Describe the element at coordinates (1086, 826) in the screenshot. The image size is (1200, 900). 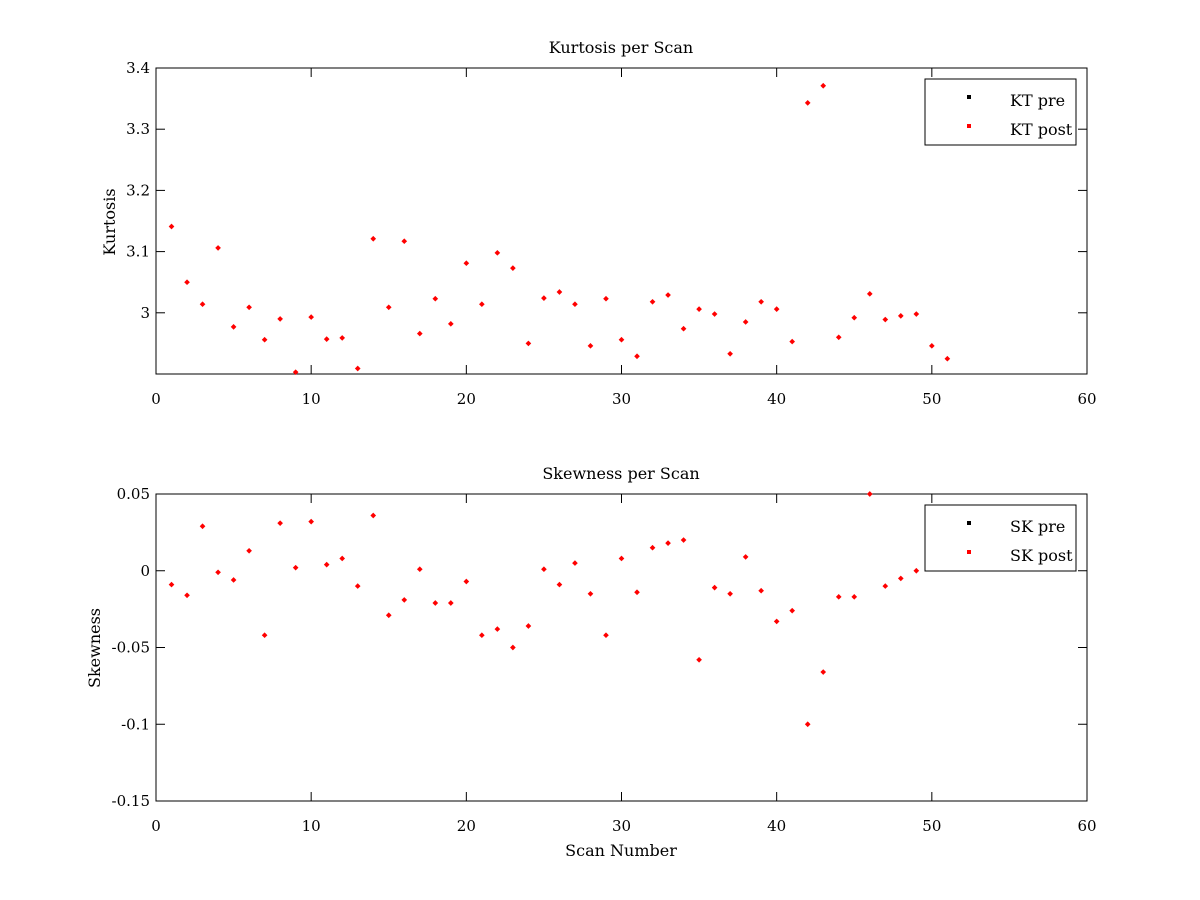
I see `skewness-x-tick-label: 60` at that location.